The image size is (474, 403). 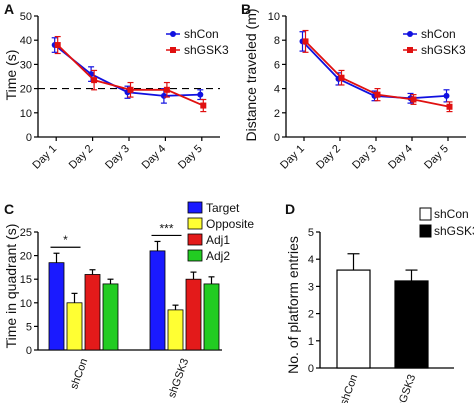 I want to click on panel-b-x-tick-label: Day 2, so click(x=328, y=157).